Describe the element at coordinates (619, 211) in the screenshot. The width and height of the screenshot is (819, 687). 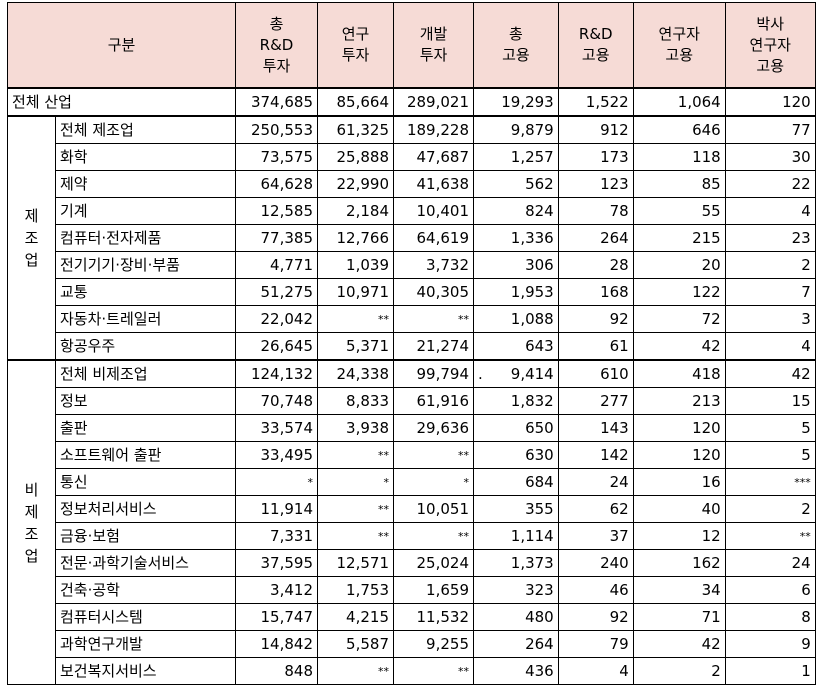
I see `cell-value: 78` at that location.